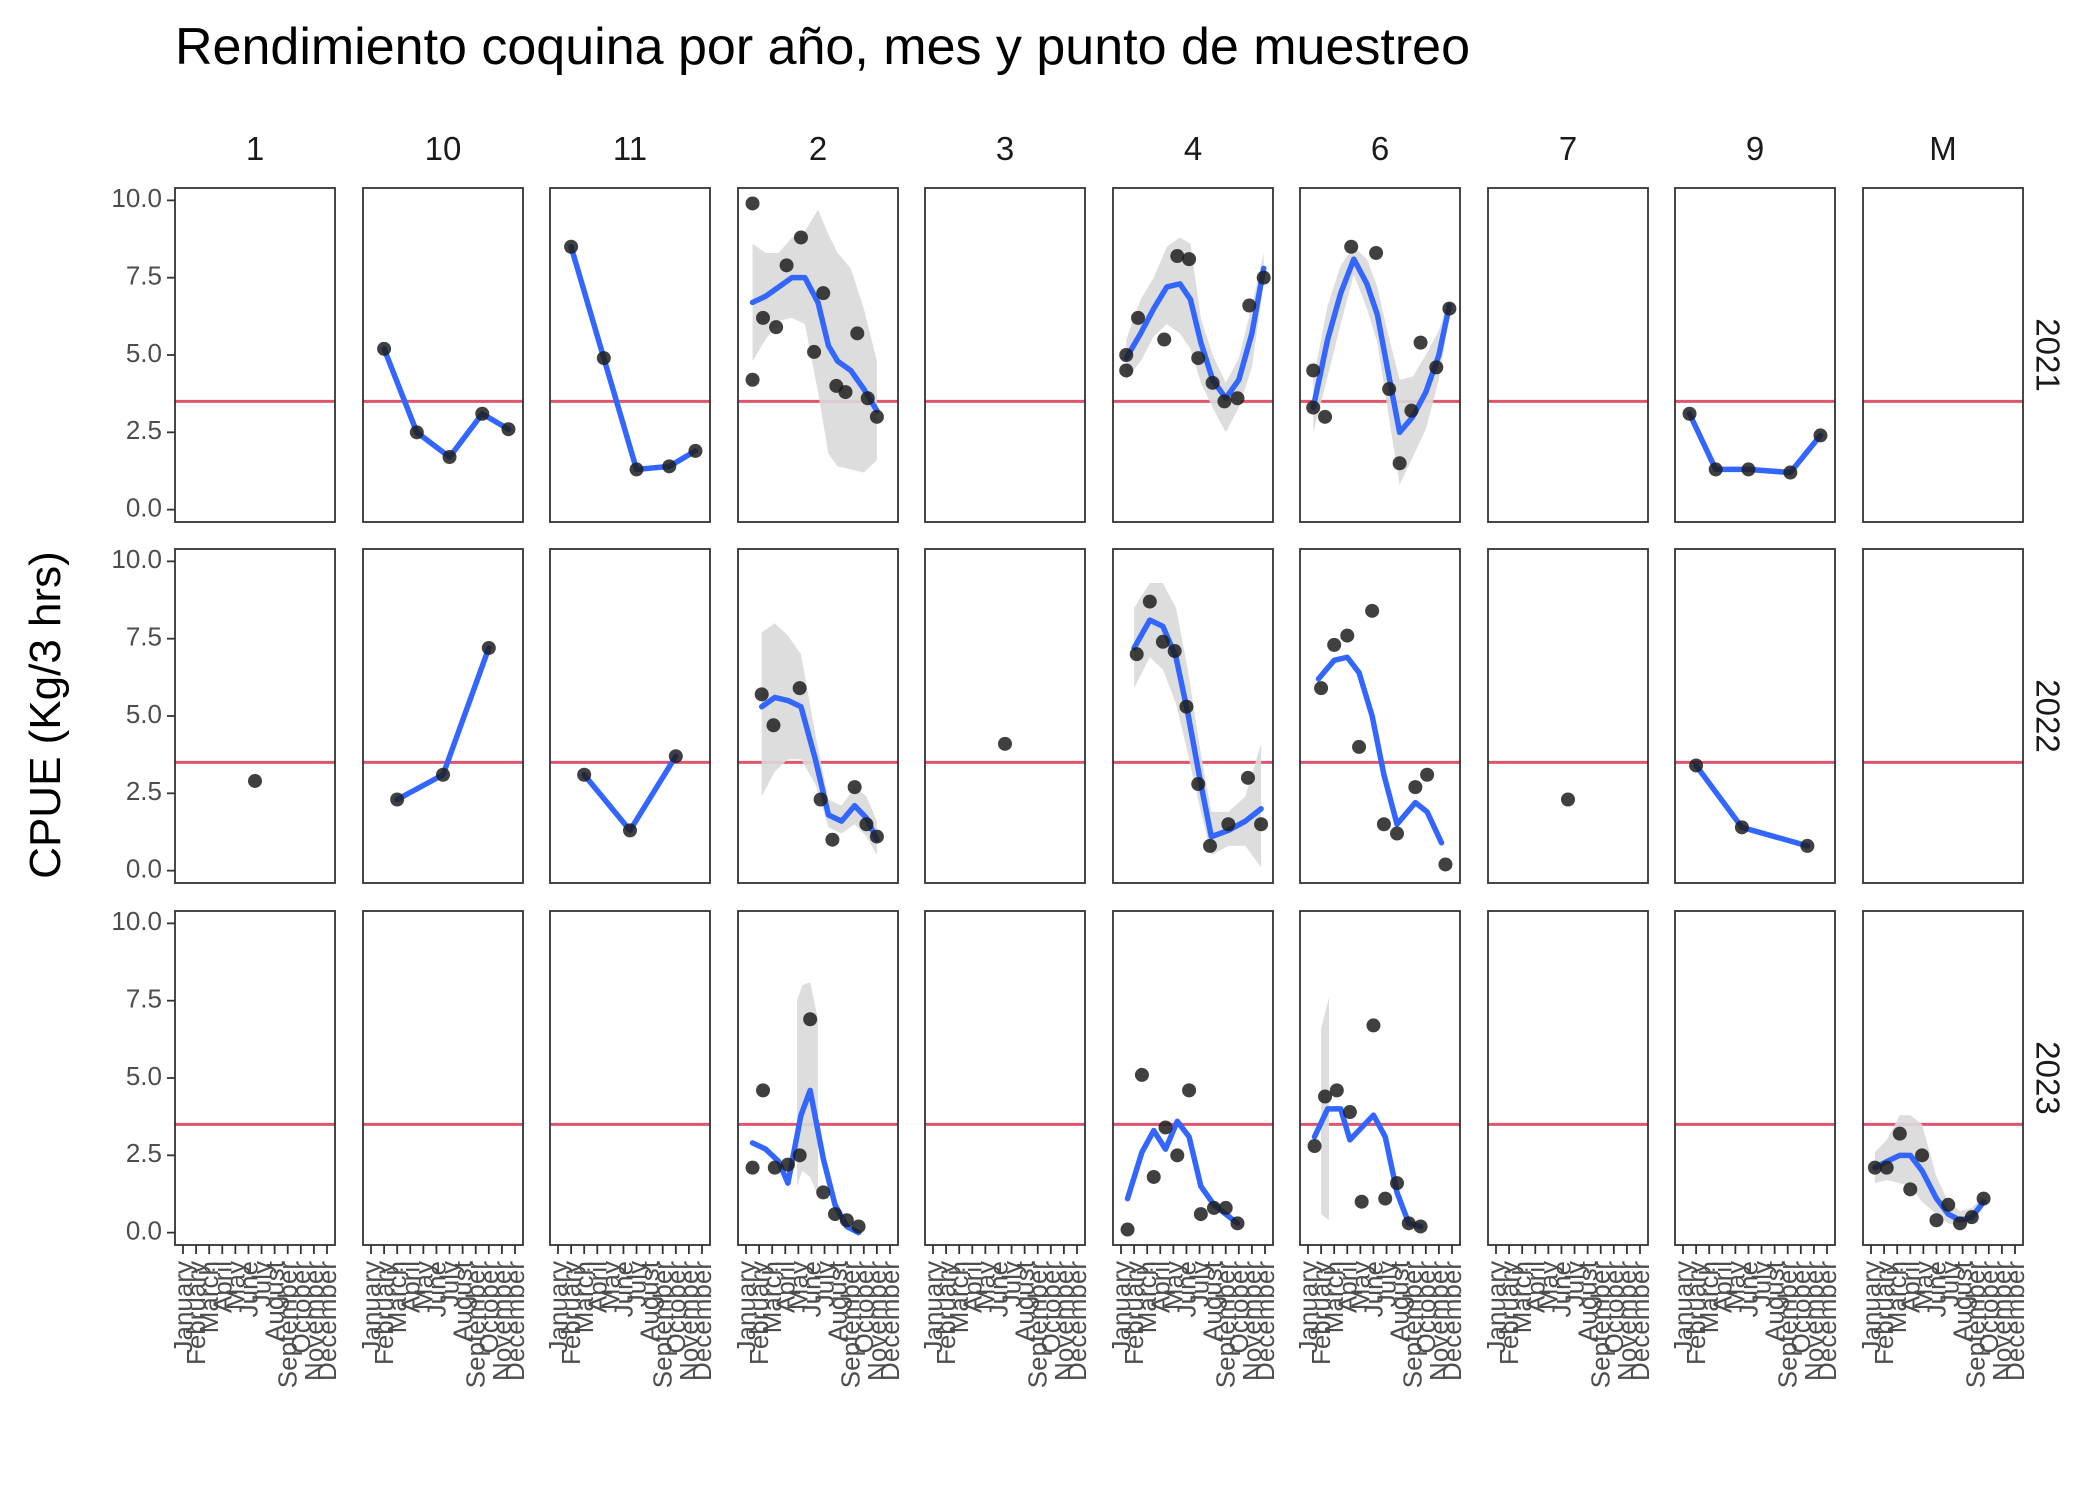  I want to click on facet-column-label: 1, so click(255, 148).